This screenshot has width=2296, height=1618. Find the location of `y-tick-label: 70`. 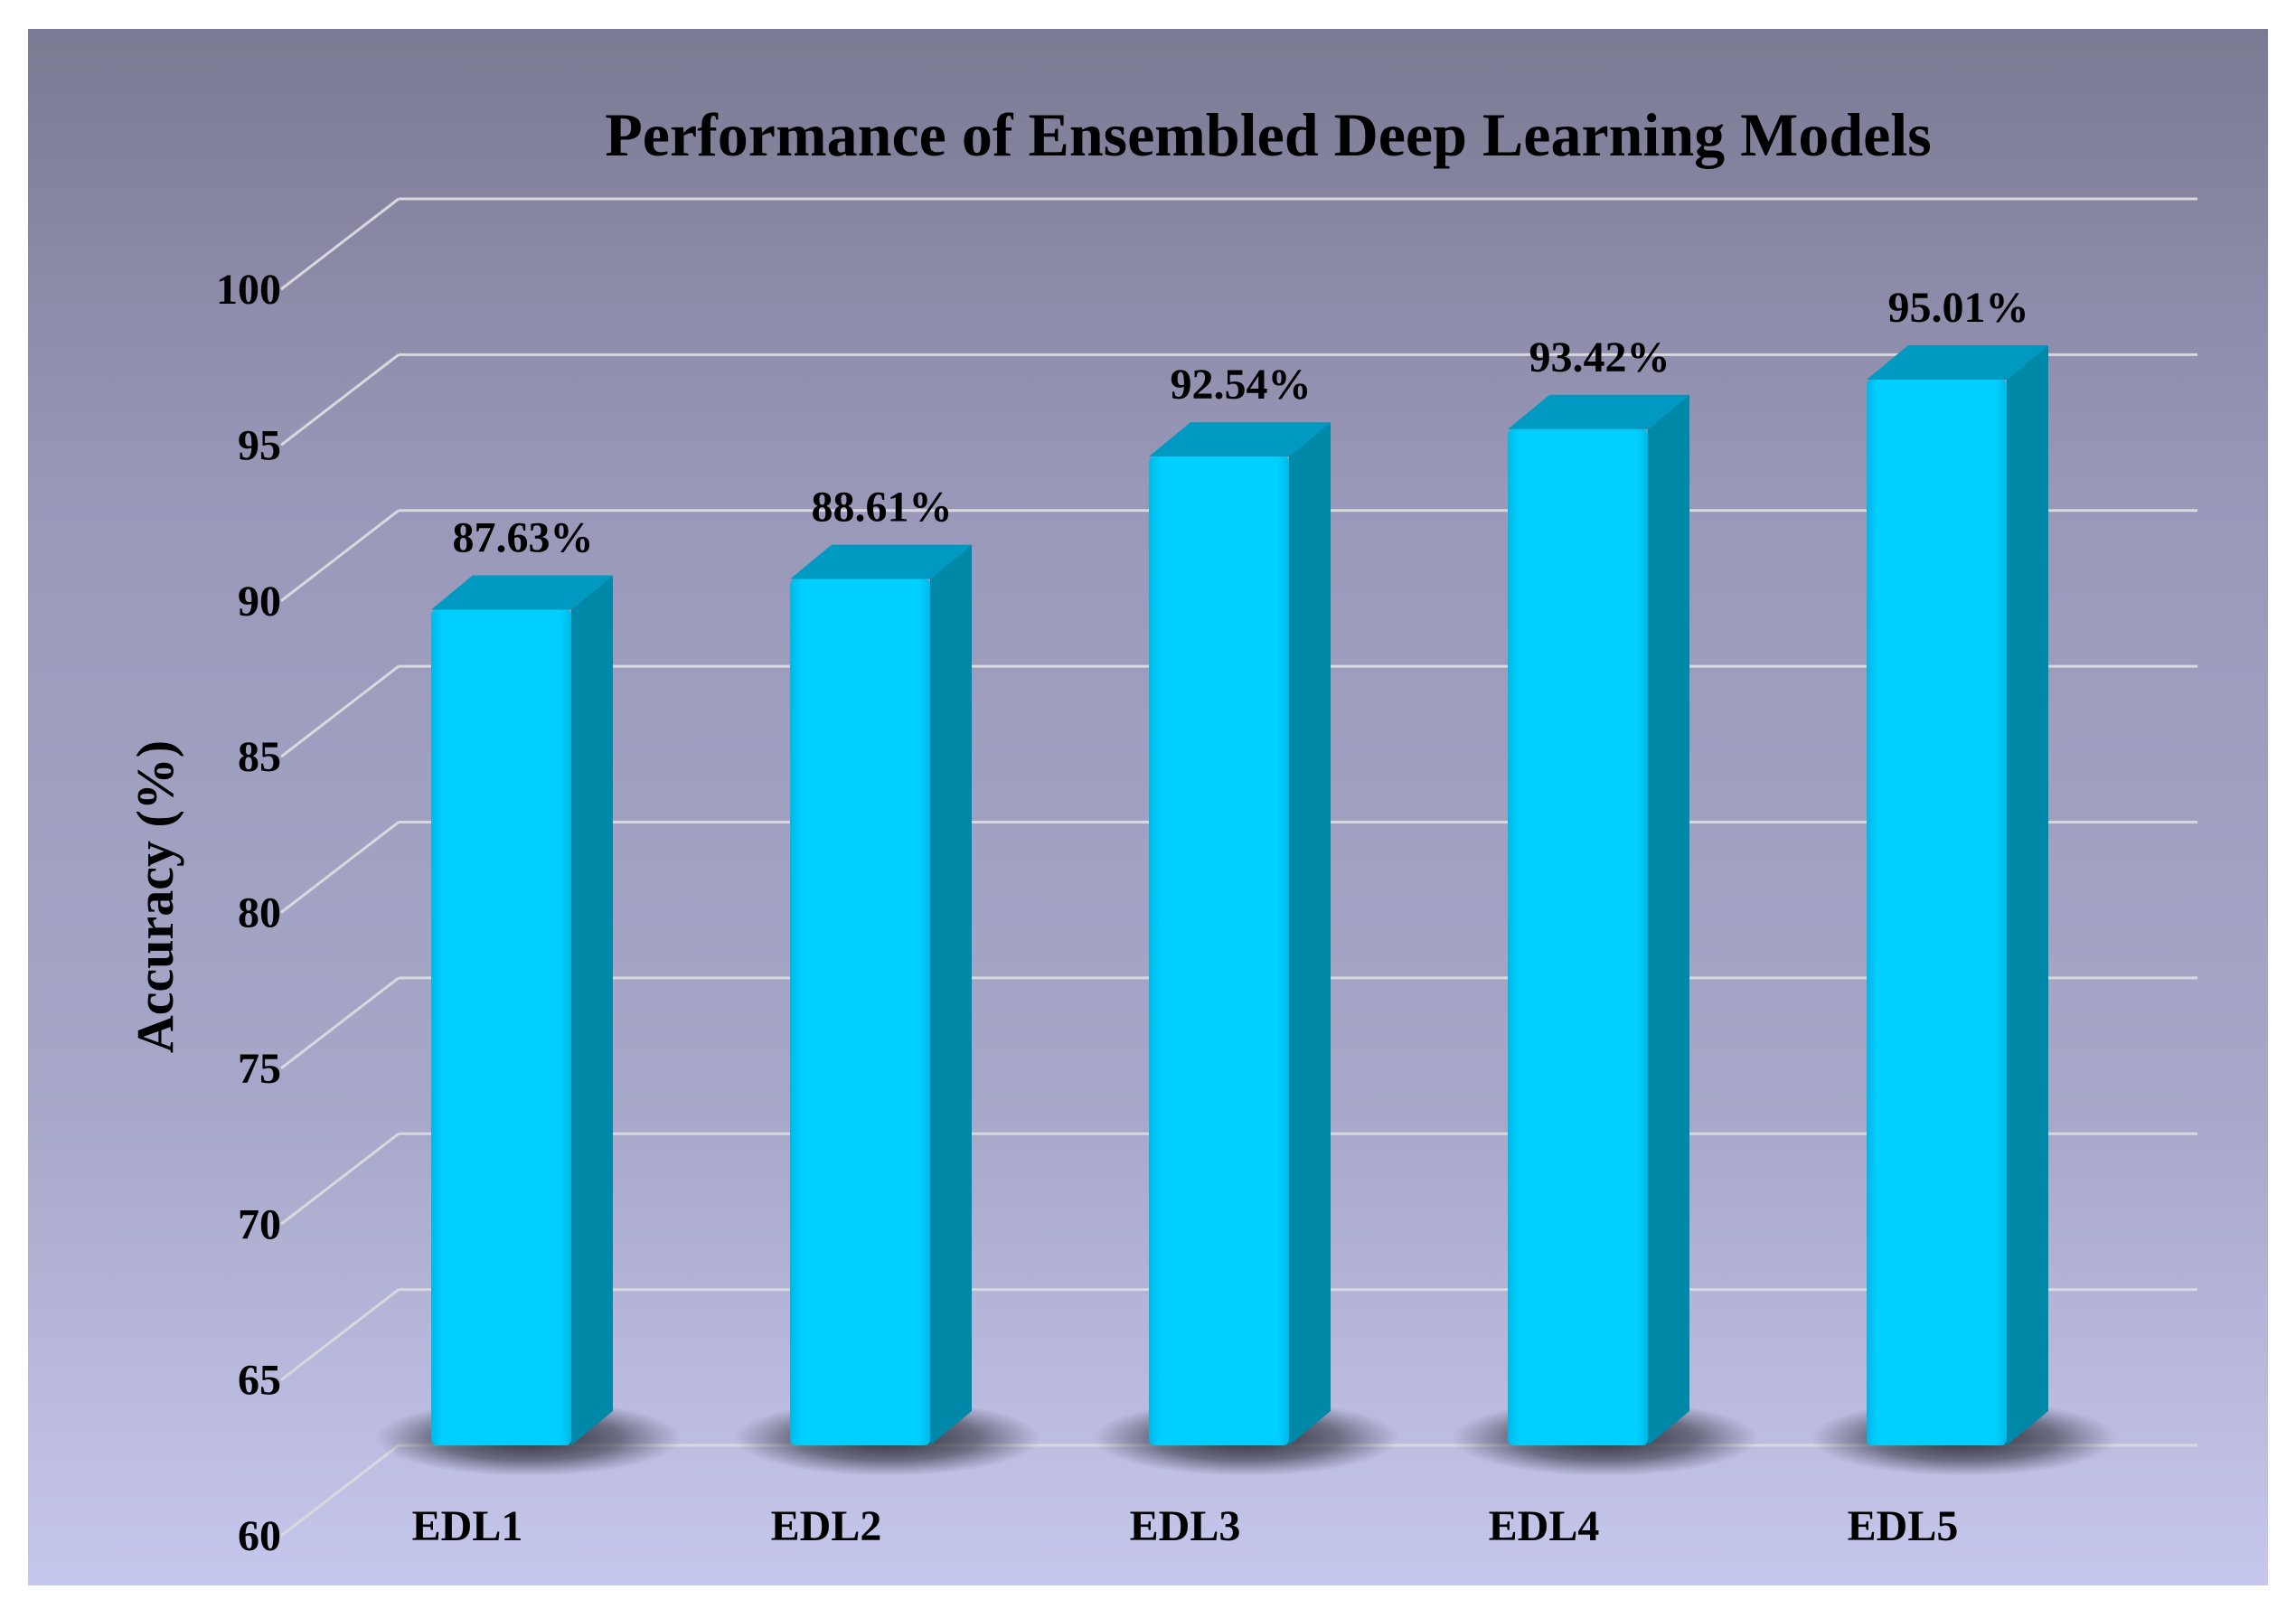

y-tick-label: 70 is located at coordinates (259, 1224).